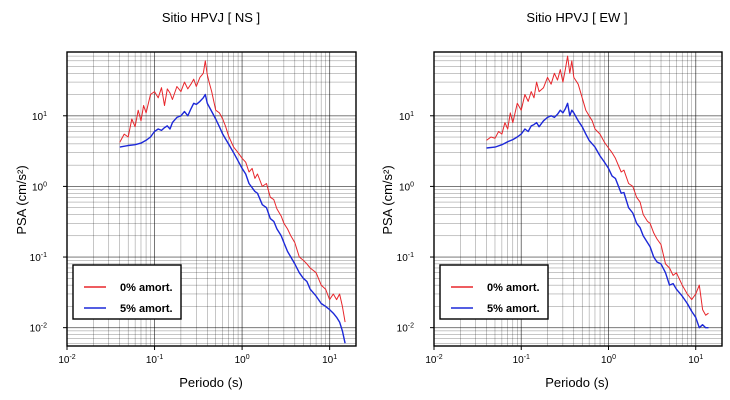  Describe the element at coordinates (211, 17) in the screenshot. I see `chart-title: Sitio HPVJ [ NS ]` at that location.